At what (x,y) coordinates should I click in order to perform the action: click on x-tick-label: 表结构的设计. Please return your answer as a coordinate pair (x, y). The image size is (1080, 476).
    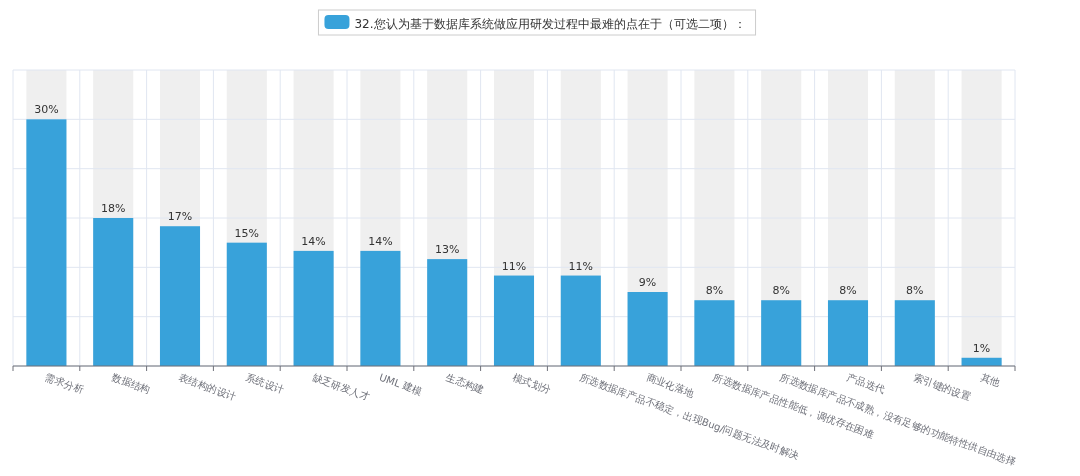
    Looking at the image, I should click on (207, 387).